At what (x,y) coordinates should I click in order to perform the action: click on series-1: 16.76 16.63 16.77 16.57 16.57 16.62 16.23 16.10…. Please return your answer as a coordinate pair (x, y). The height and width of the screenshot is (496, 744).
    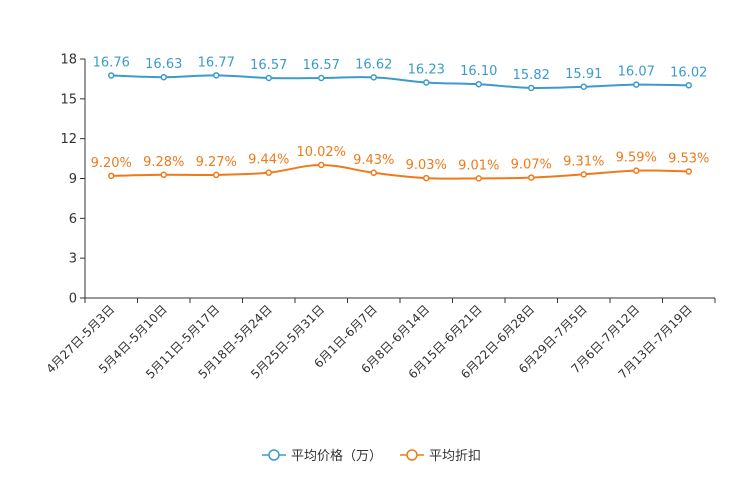
    Looking at the image, I should click on (400, 73).